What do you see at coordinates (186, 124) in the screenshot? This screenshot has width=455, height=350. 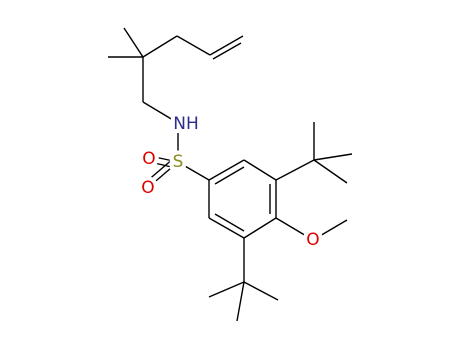 I see `atom-label: NH` at bounding box center [186, 124].